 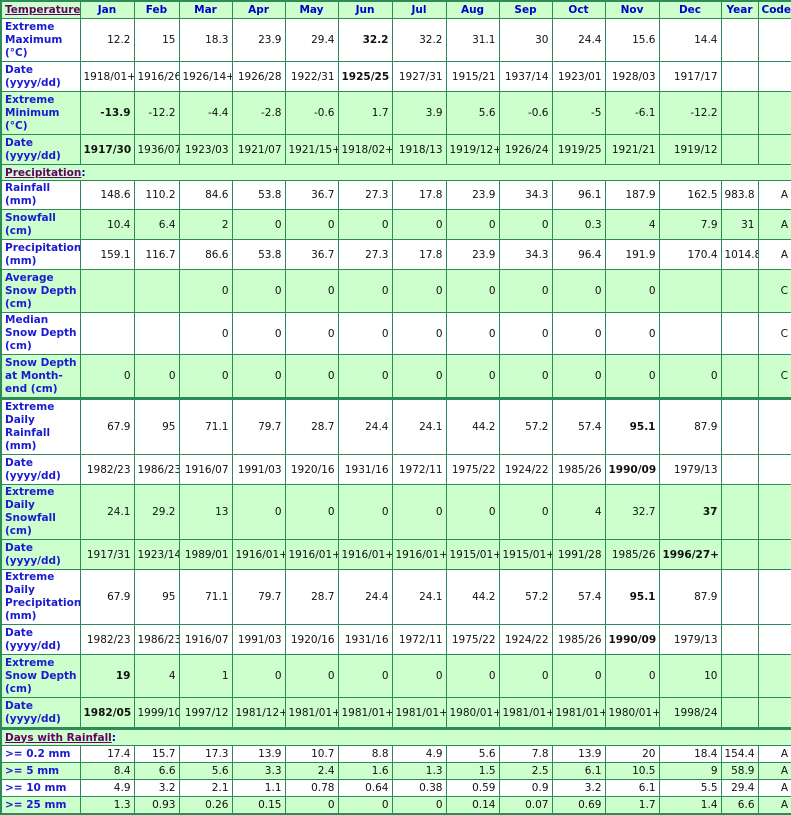 I want to click on value-cell: 1919/12, so click(x=690, y=149).